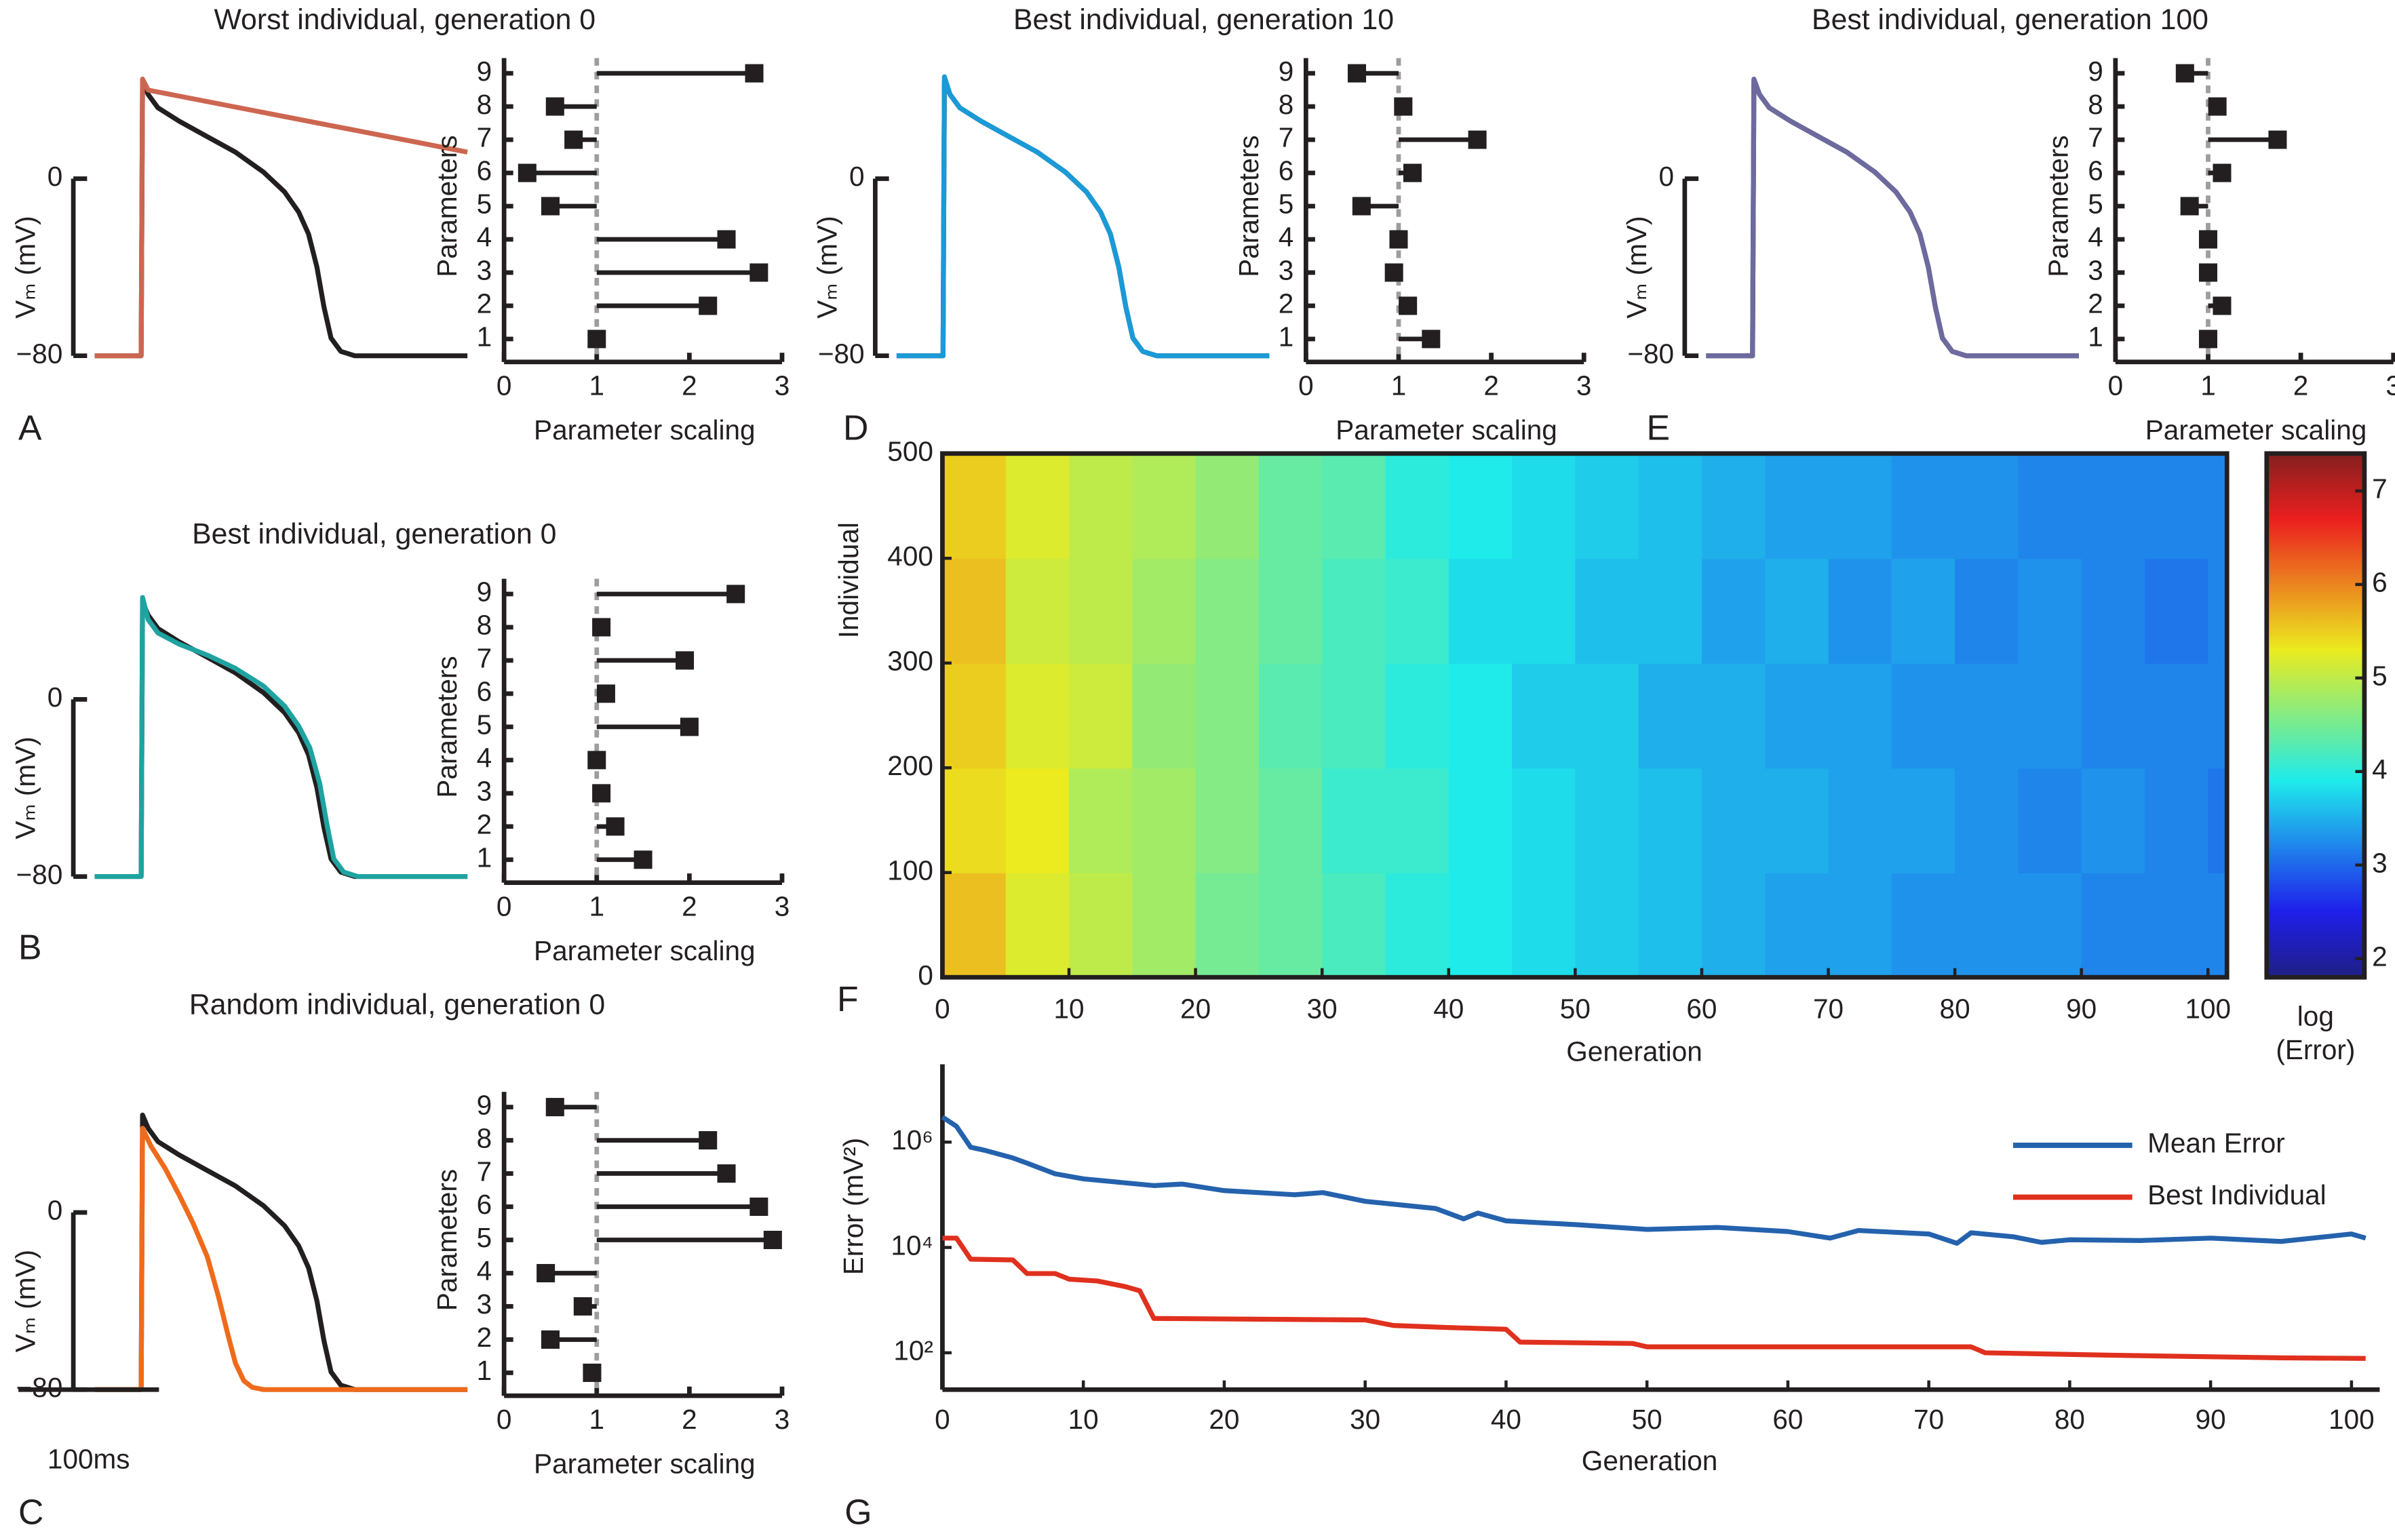  Describe the element at coordinates (848, 999) in the screenshot. I see `panel-label: F` at that location.